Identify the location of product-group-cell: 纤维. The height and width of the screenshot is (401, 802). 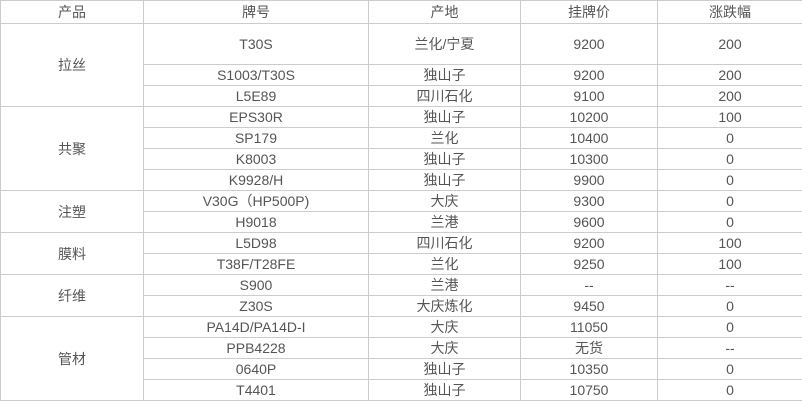
(72, 296).